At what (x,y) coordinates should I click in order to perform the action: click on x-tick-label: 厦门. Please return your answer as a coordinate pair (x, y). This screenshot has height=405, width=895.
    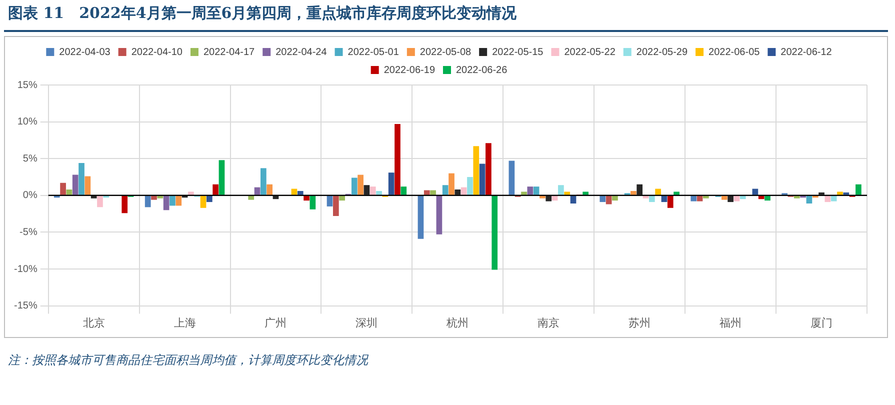
    Looking at the image, I should click on (821, 323).